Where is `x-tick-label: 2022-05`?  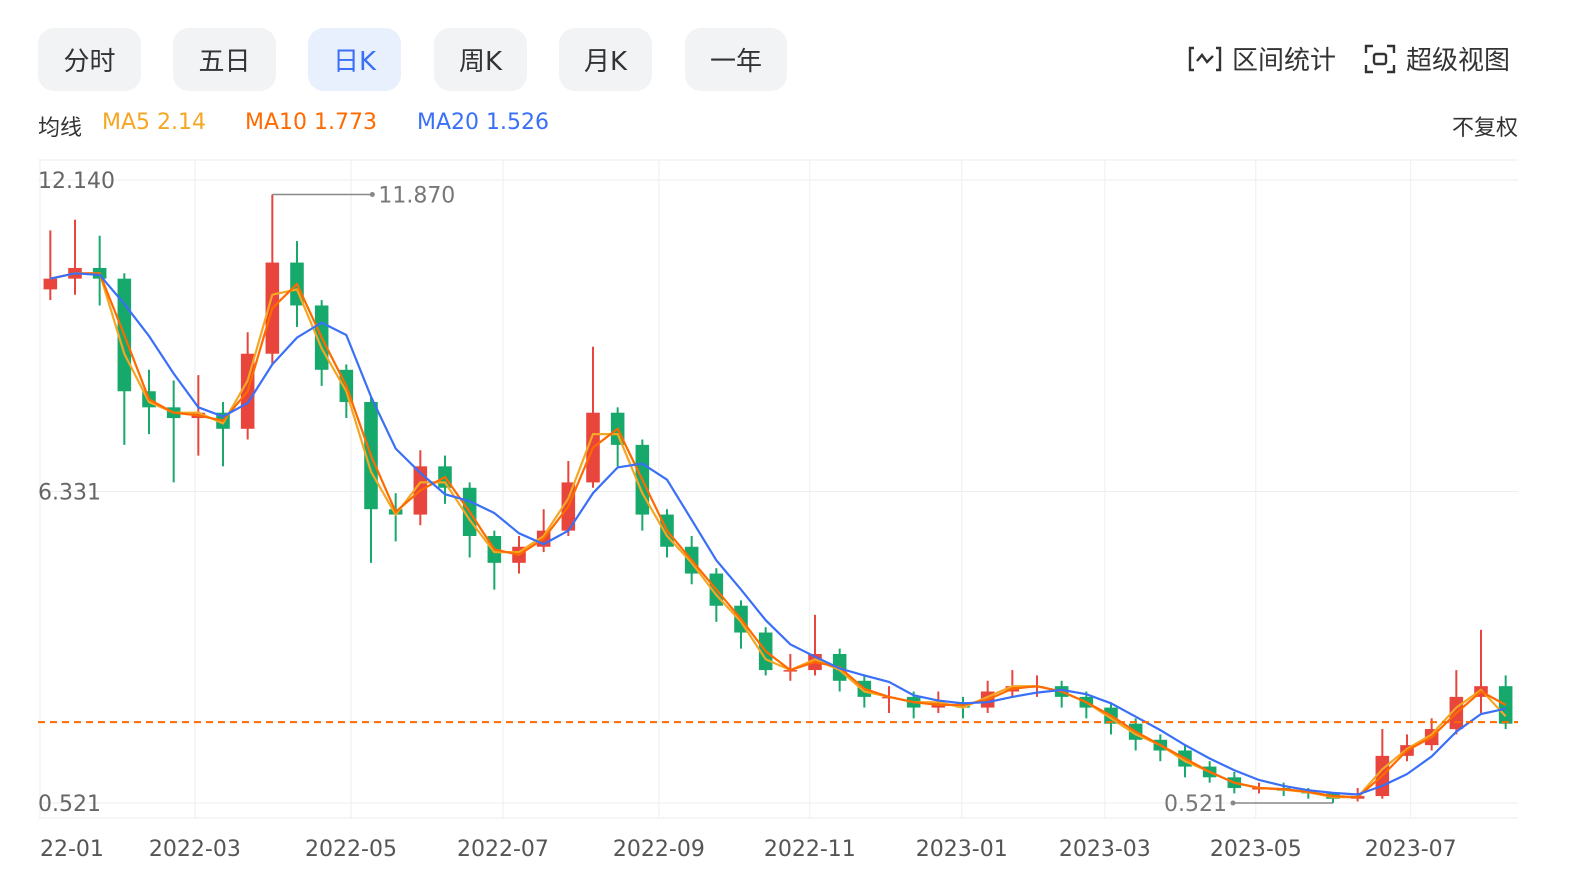
x-tick-label: 2022-05 is located at coordinates (351, 849).